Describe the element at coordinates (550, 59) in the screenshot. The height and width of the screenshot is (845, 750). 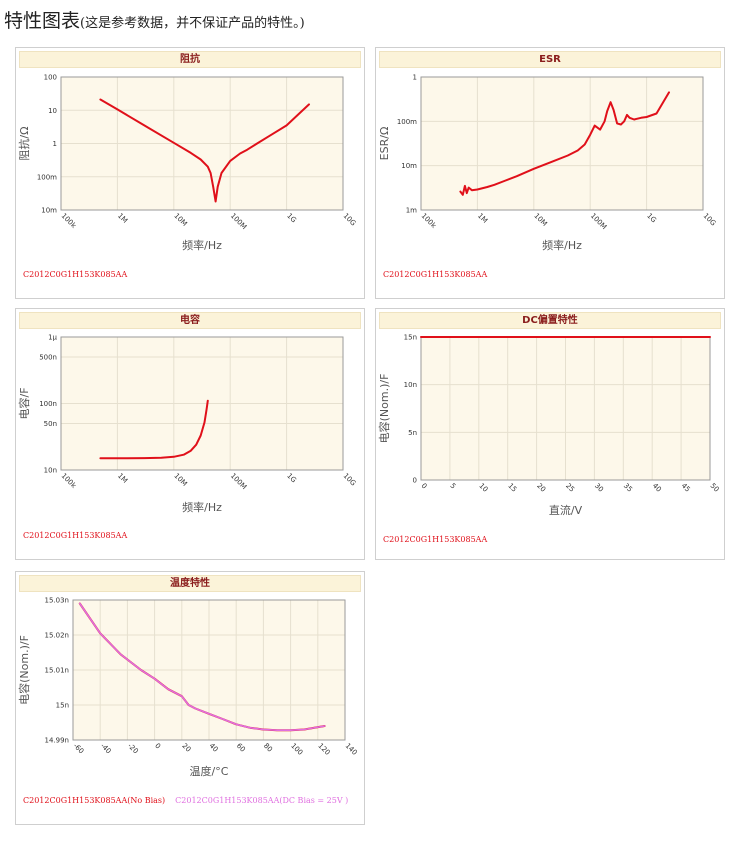
I see `panel-title: ESR` at that location.